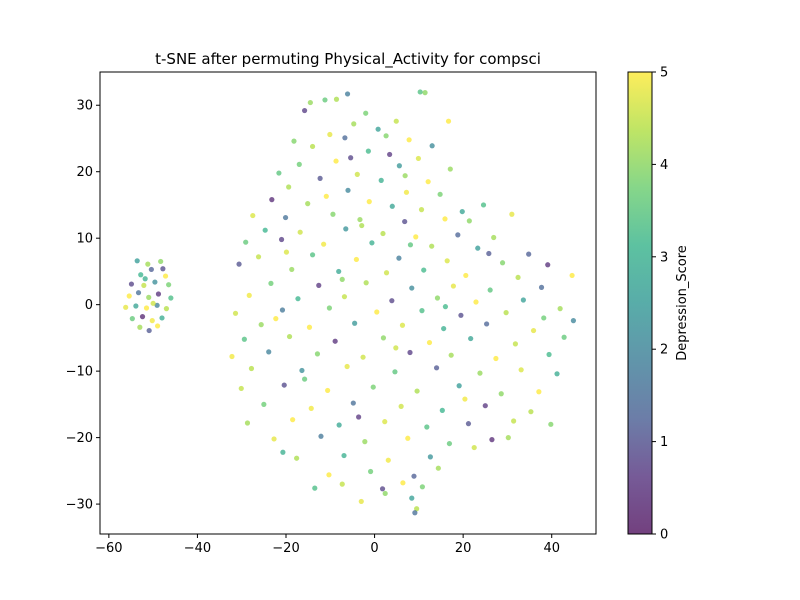  What do you see at coordinates (664, 73) in the screenshot?
I see `colorbar-tick-label: 5` at bounding box center [664, 73].